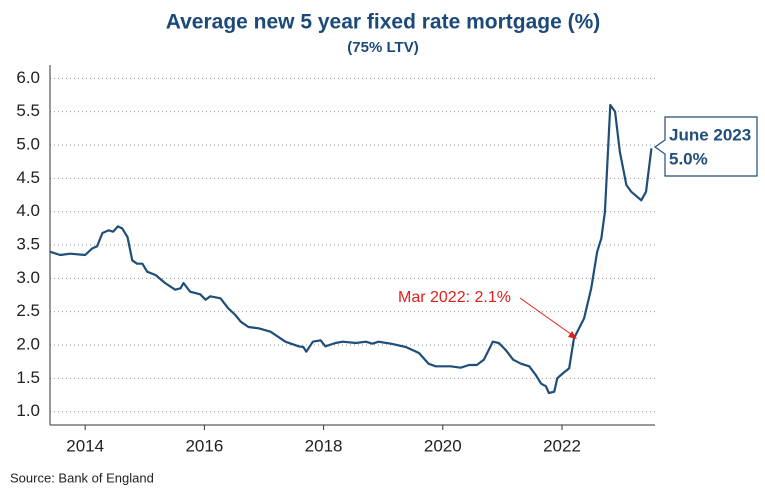 This screenshot has height=500, width=765. Describe the element at coordinates (28, 143) in the screenshot. I see `y-tick-label: 5.0` at that location.